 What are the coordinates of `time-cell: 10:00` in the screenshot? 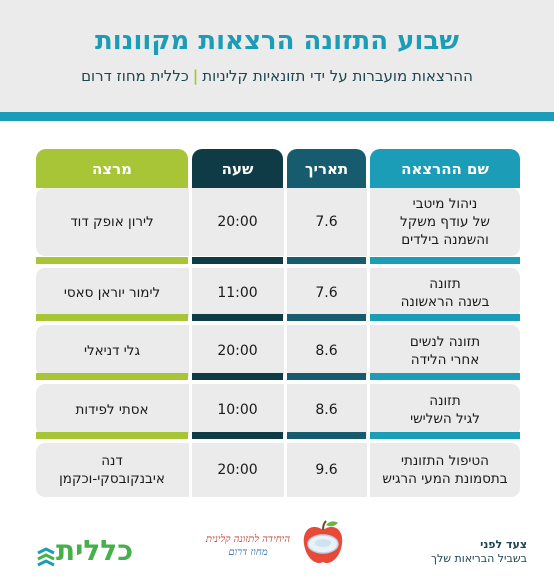 It's located at (237, 409).